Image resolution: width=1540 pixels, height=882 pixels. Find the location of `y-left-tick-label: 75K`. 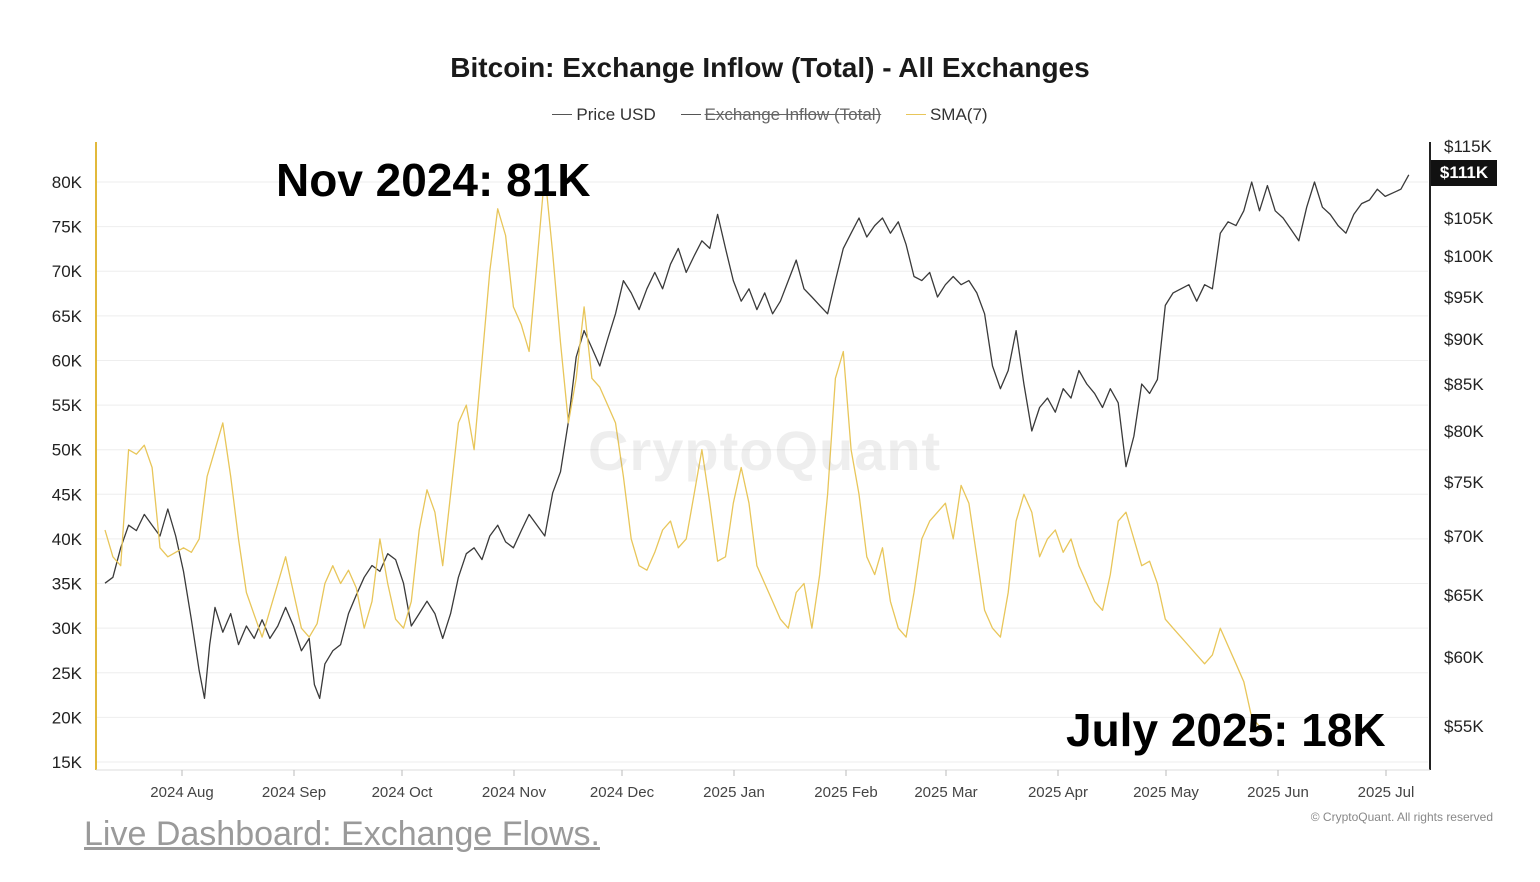

y-left-tick-label: 75K is located at coordinates (67, 227).